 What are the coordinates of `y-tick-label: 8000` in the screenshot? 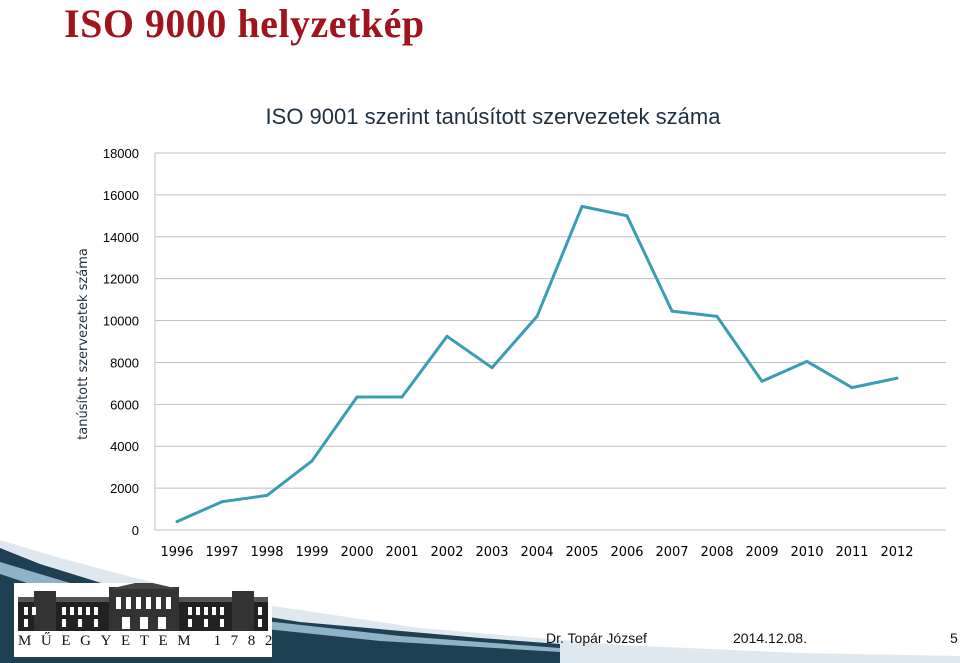 It's located at (124, 362).